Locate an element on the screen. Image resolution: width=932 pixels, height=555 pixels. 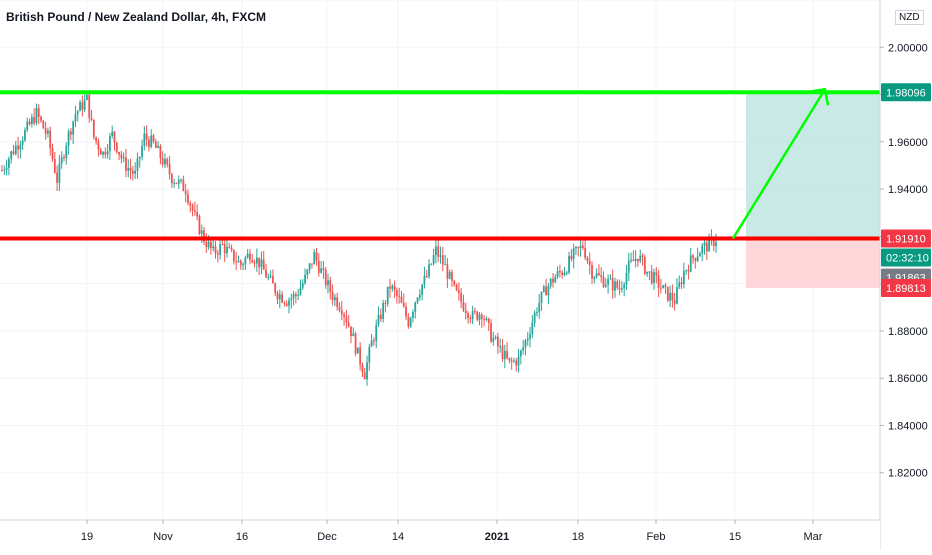
price-tick-label: 1.86000 is located at coordinates (908, 379).